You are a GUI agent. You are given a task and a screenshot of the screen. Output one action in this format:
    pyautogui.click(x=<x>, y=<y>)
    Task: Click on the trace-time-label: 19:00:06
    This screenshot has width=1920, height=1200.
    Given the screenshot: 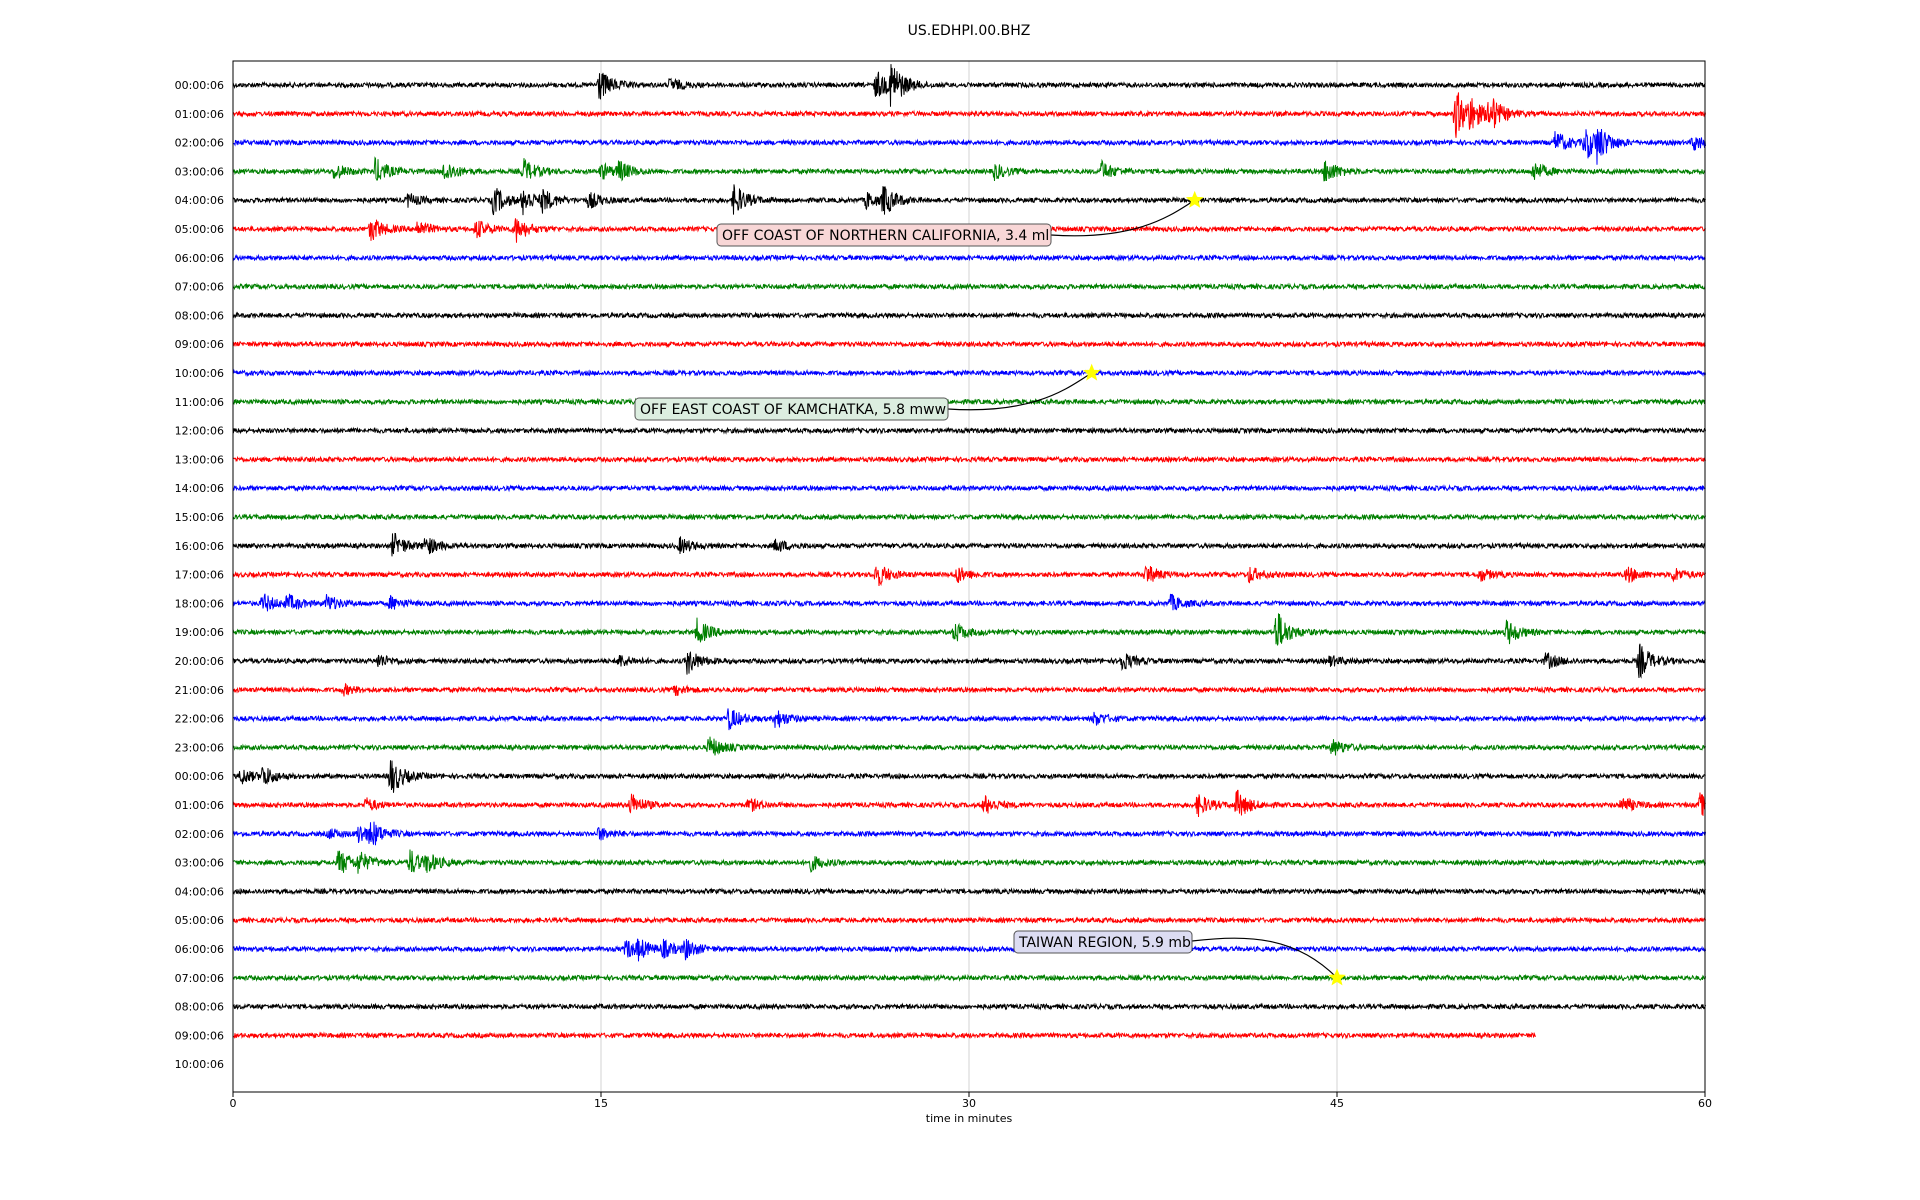 What is the action you would take?
    pyautogui.click(x=199, y=632)
    